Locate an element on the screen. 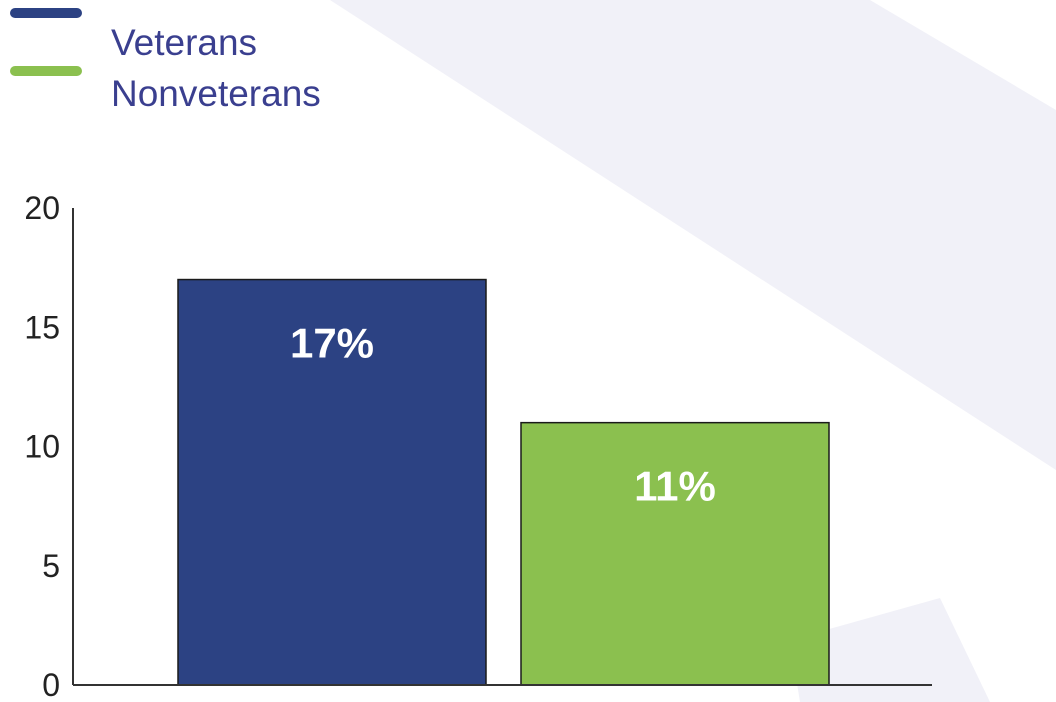  legend-label-nonveterans: Nonveterans is located at coordinates (216, 93).